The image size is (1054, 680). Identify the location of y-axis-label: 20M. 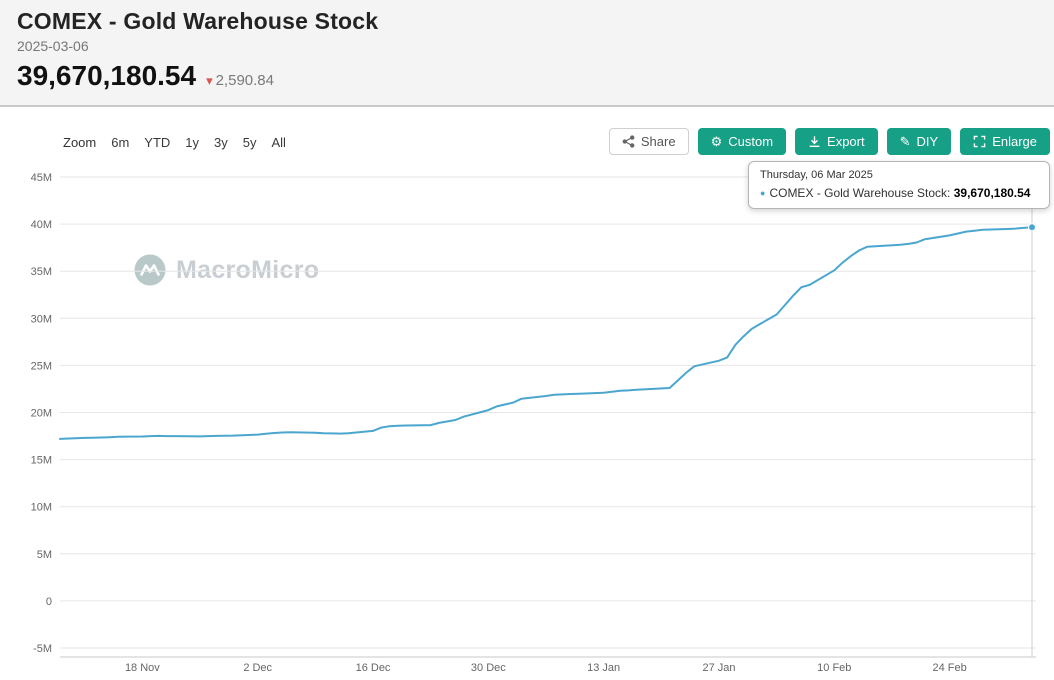
(41, 414).